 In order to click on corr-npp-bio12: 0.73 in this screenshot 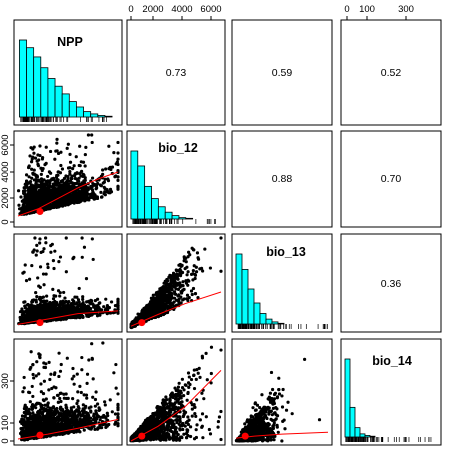, I will do `click(176, 73)`.